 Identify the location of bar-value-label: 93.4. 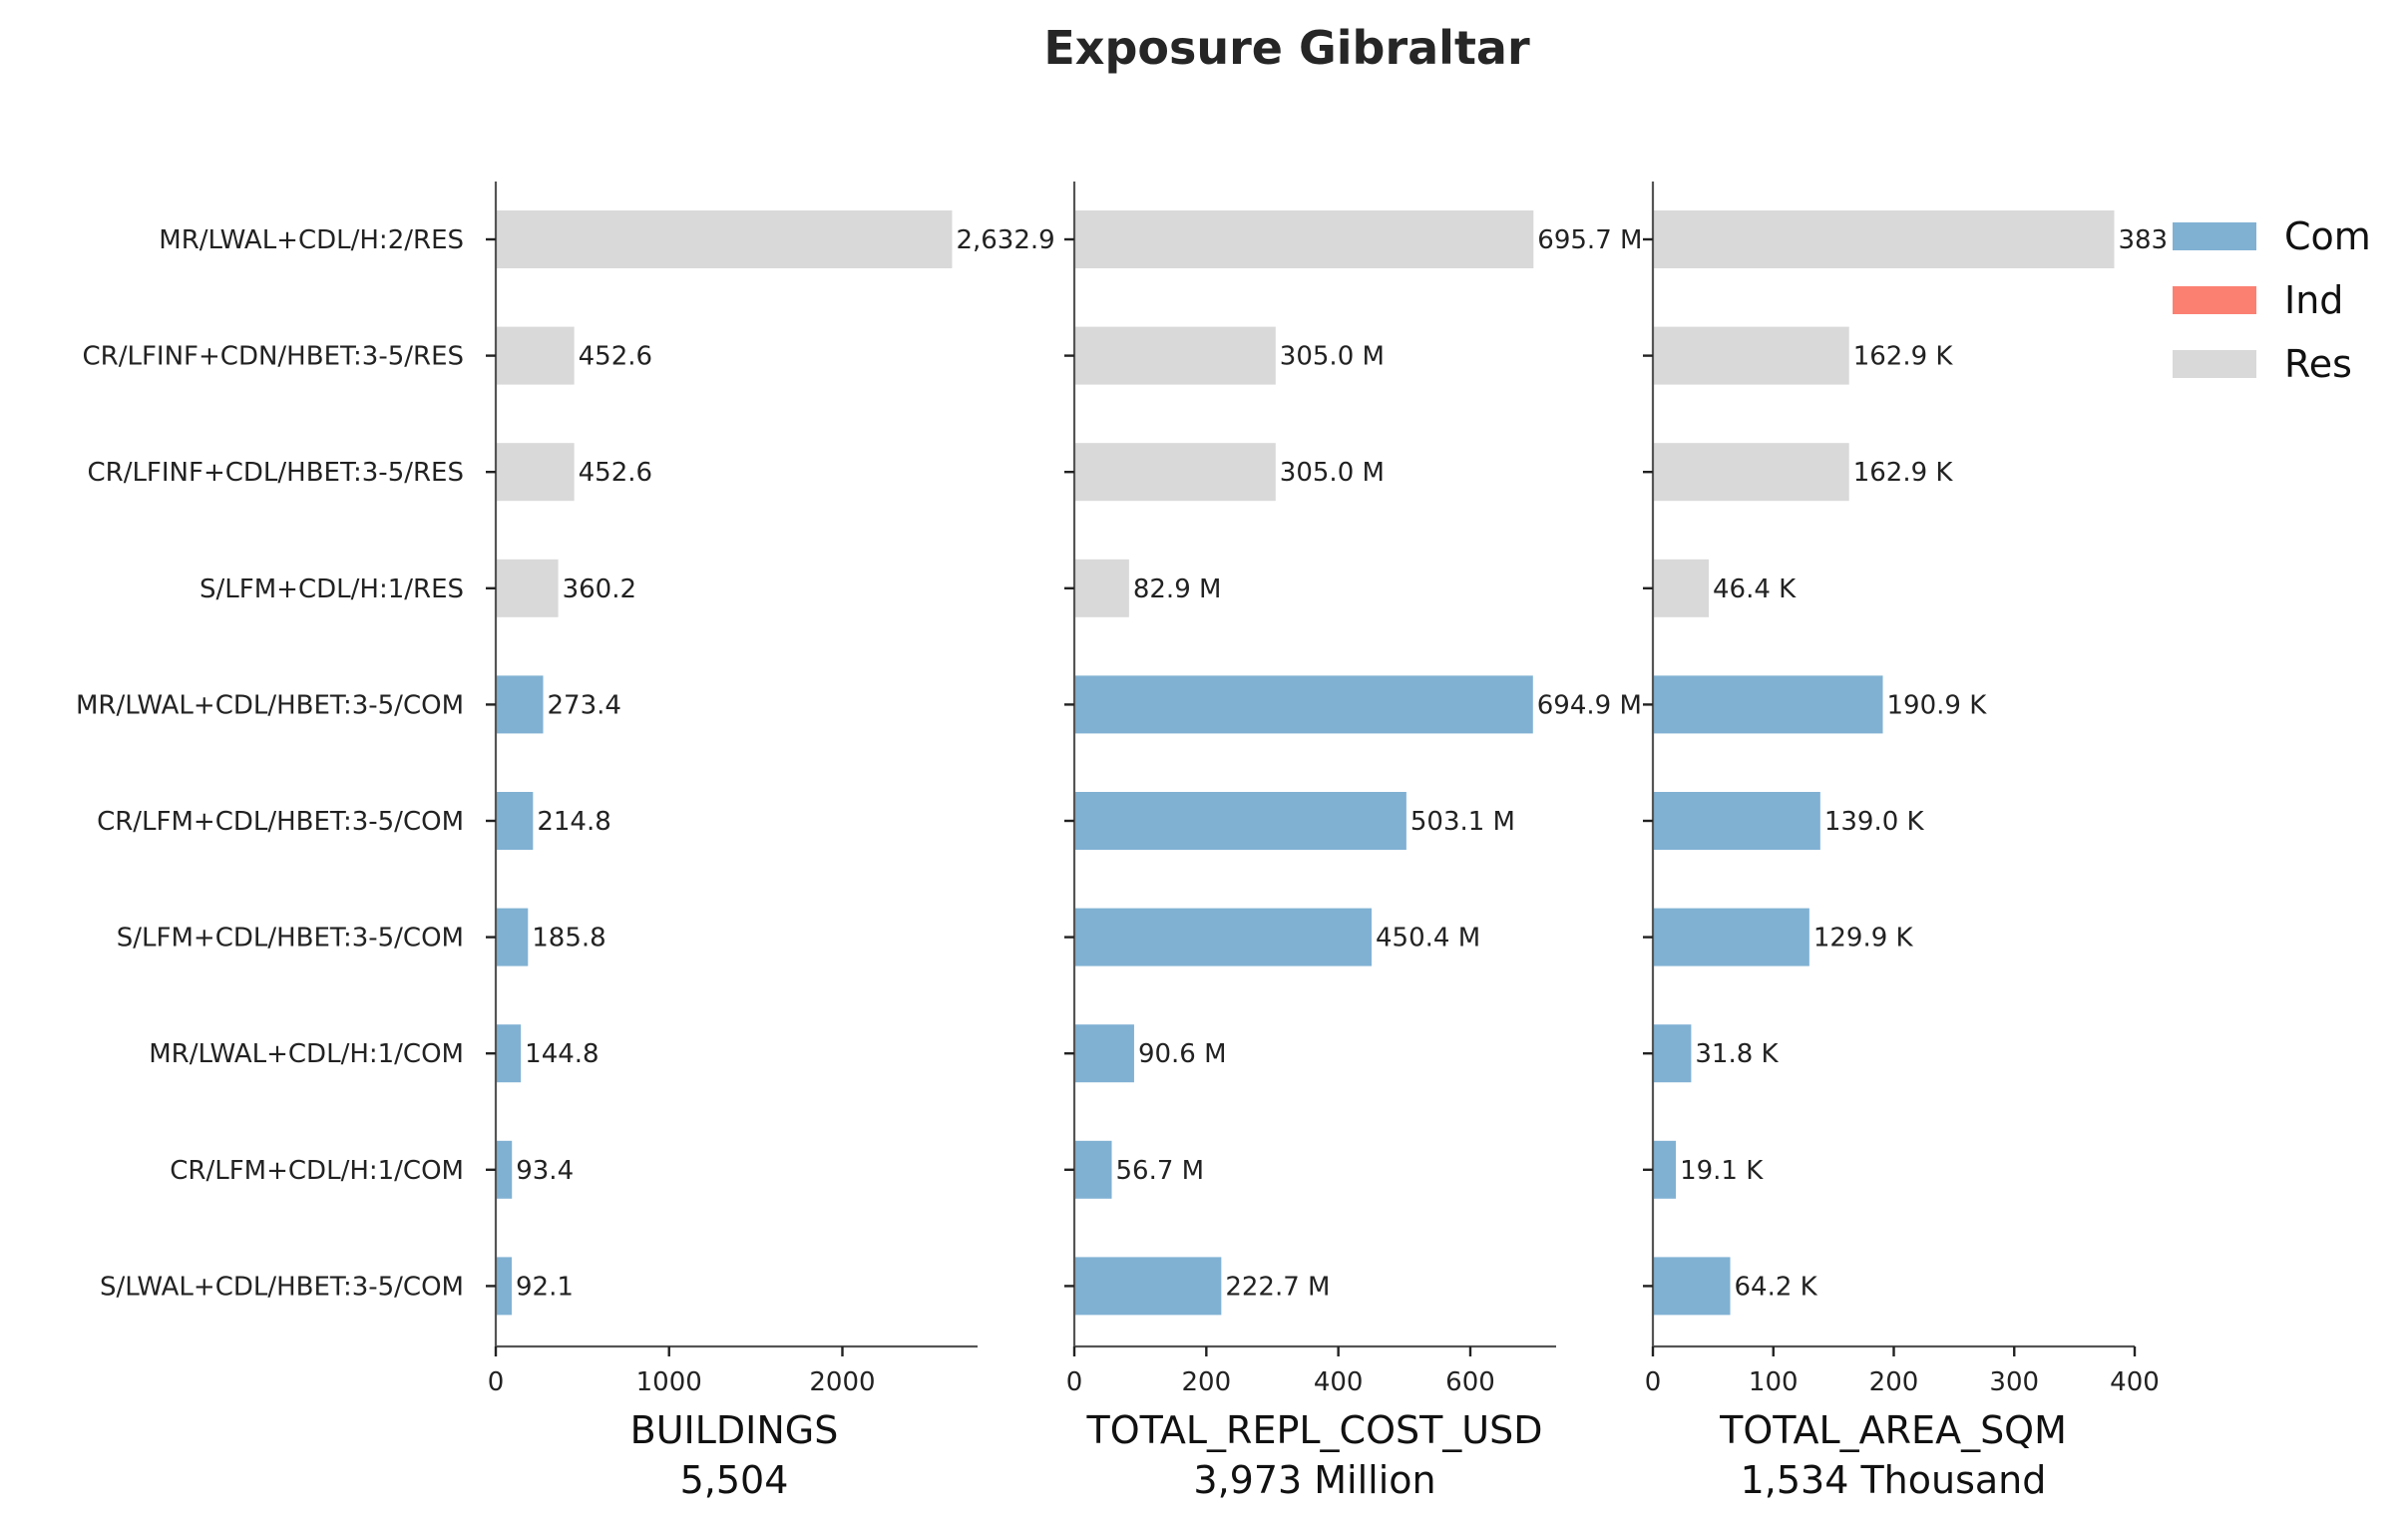
(545, 1171).